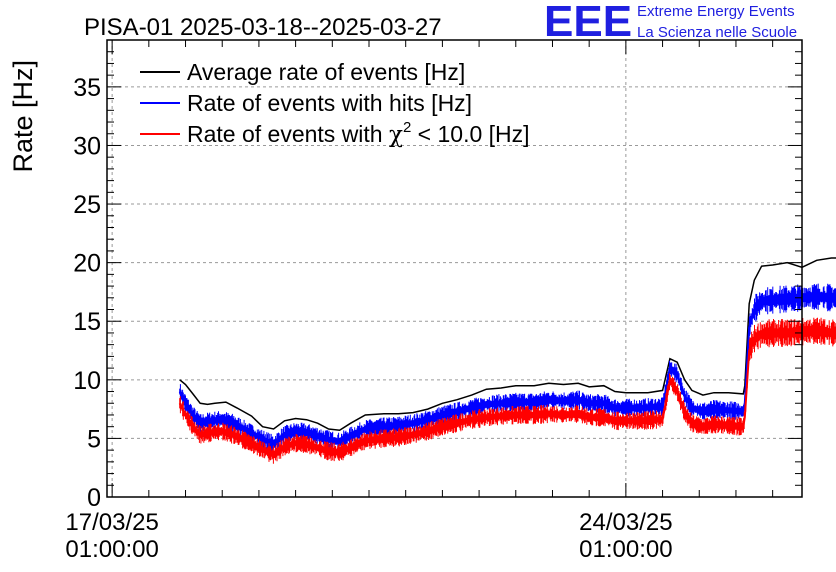 The image size is (836, 572). I want to click on logo-caption-line1: Extreme Energy Events, so click(716, 11).